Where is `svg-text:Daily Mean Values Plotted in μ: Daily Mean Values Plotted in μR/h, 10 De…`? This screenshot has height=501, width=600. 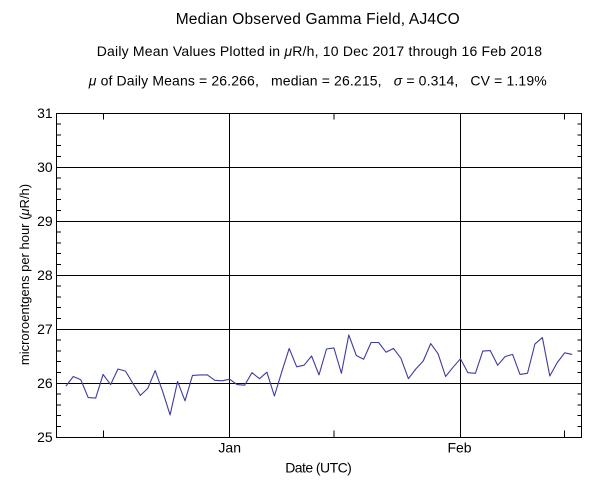 svg-text:Daily Mean Values Plotted in μ: Daily Mean Values Plotted in μR/h, 10 De… is located at coordinates (320, 51).